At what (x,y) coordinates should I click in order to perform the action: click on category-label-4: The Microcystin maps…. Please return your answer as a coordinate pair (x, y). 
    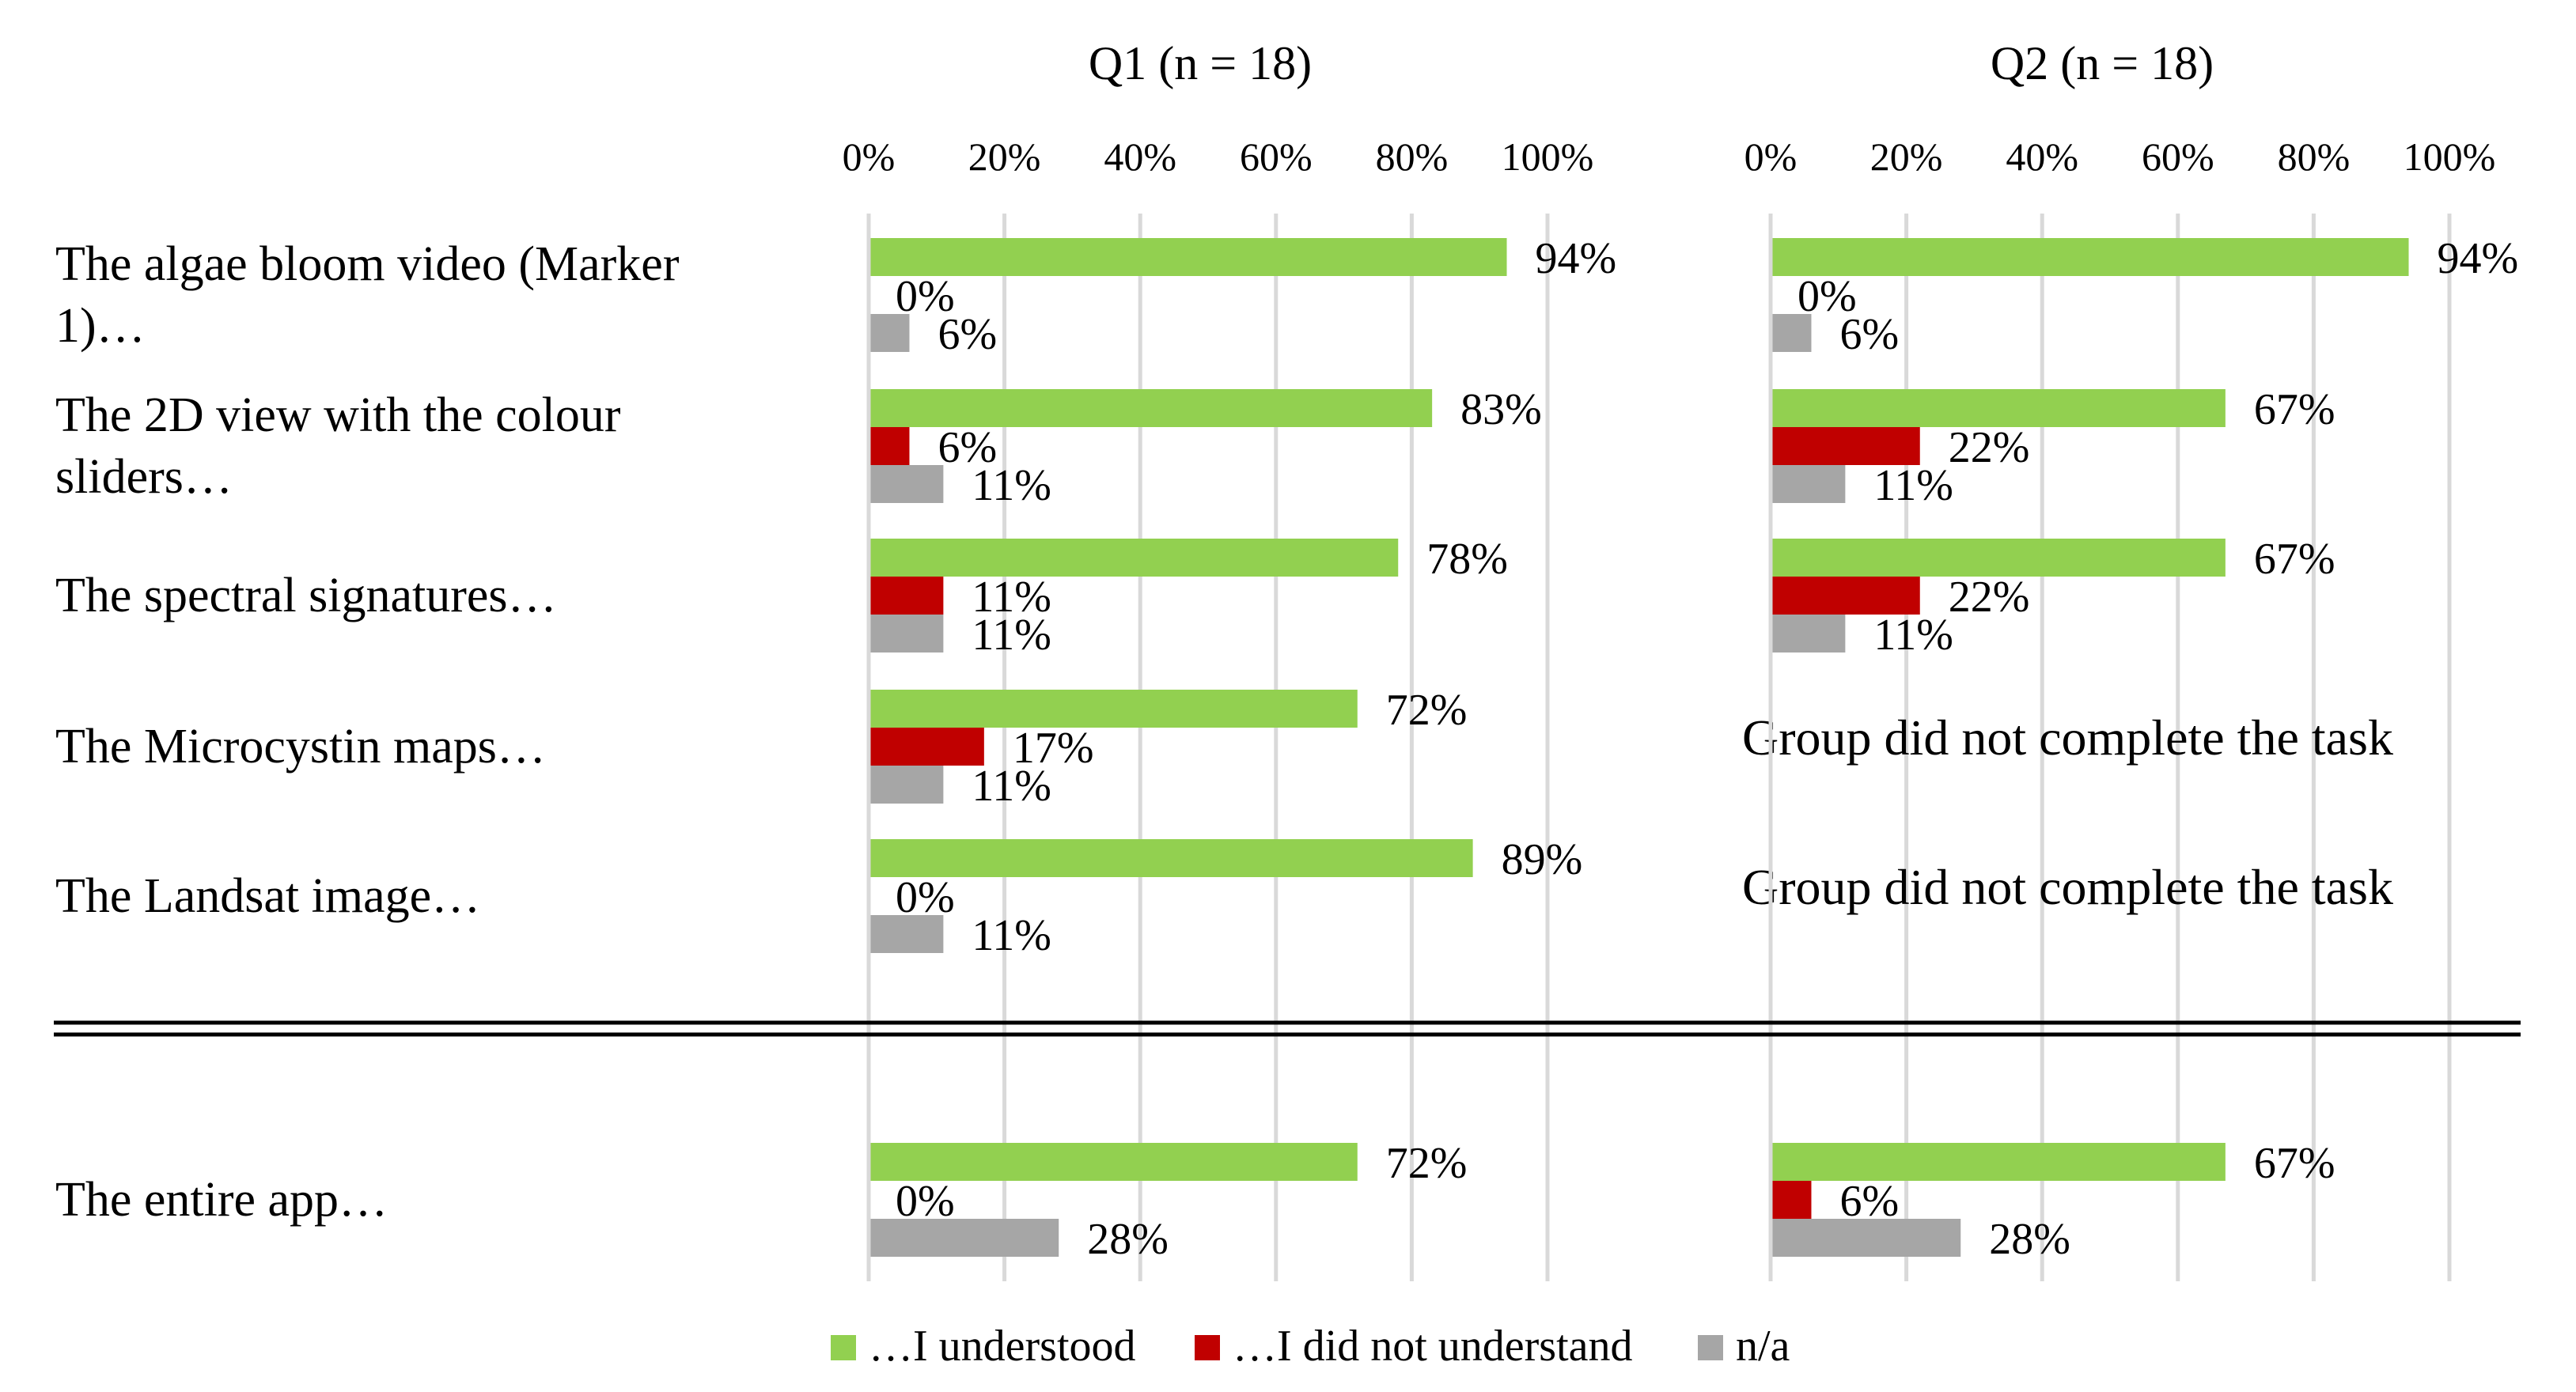
    Looking at the image, I should click on (300, 747).